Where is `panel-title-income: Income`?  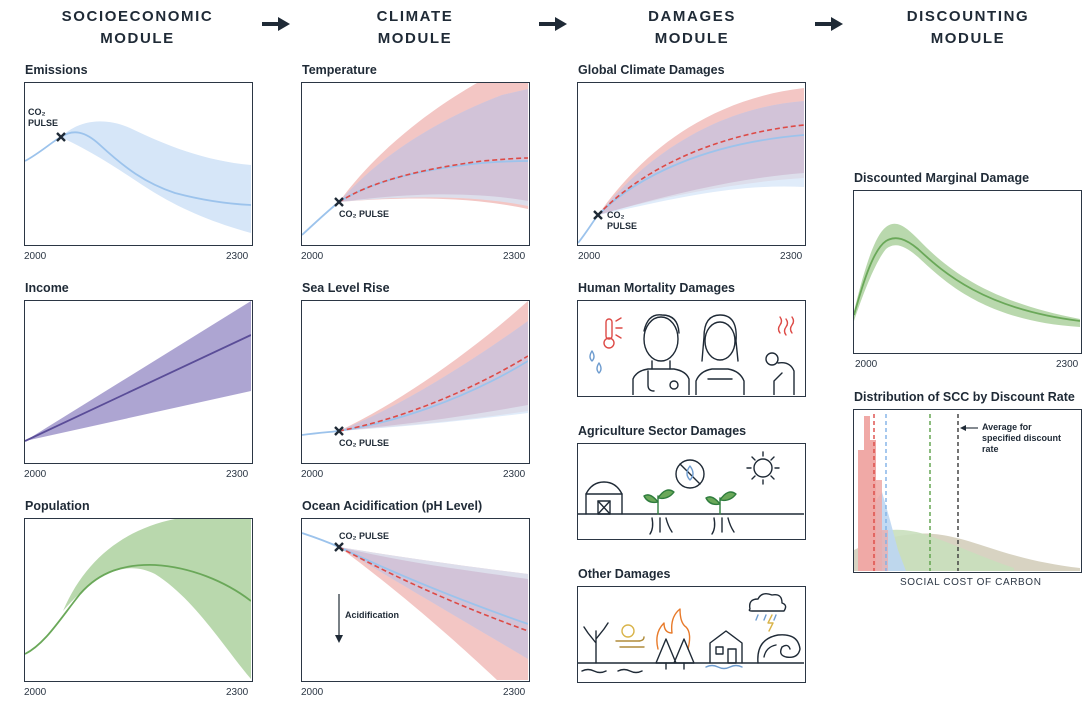
panel-title-income: Income is located at coordinates (47, 288).